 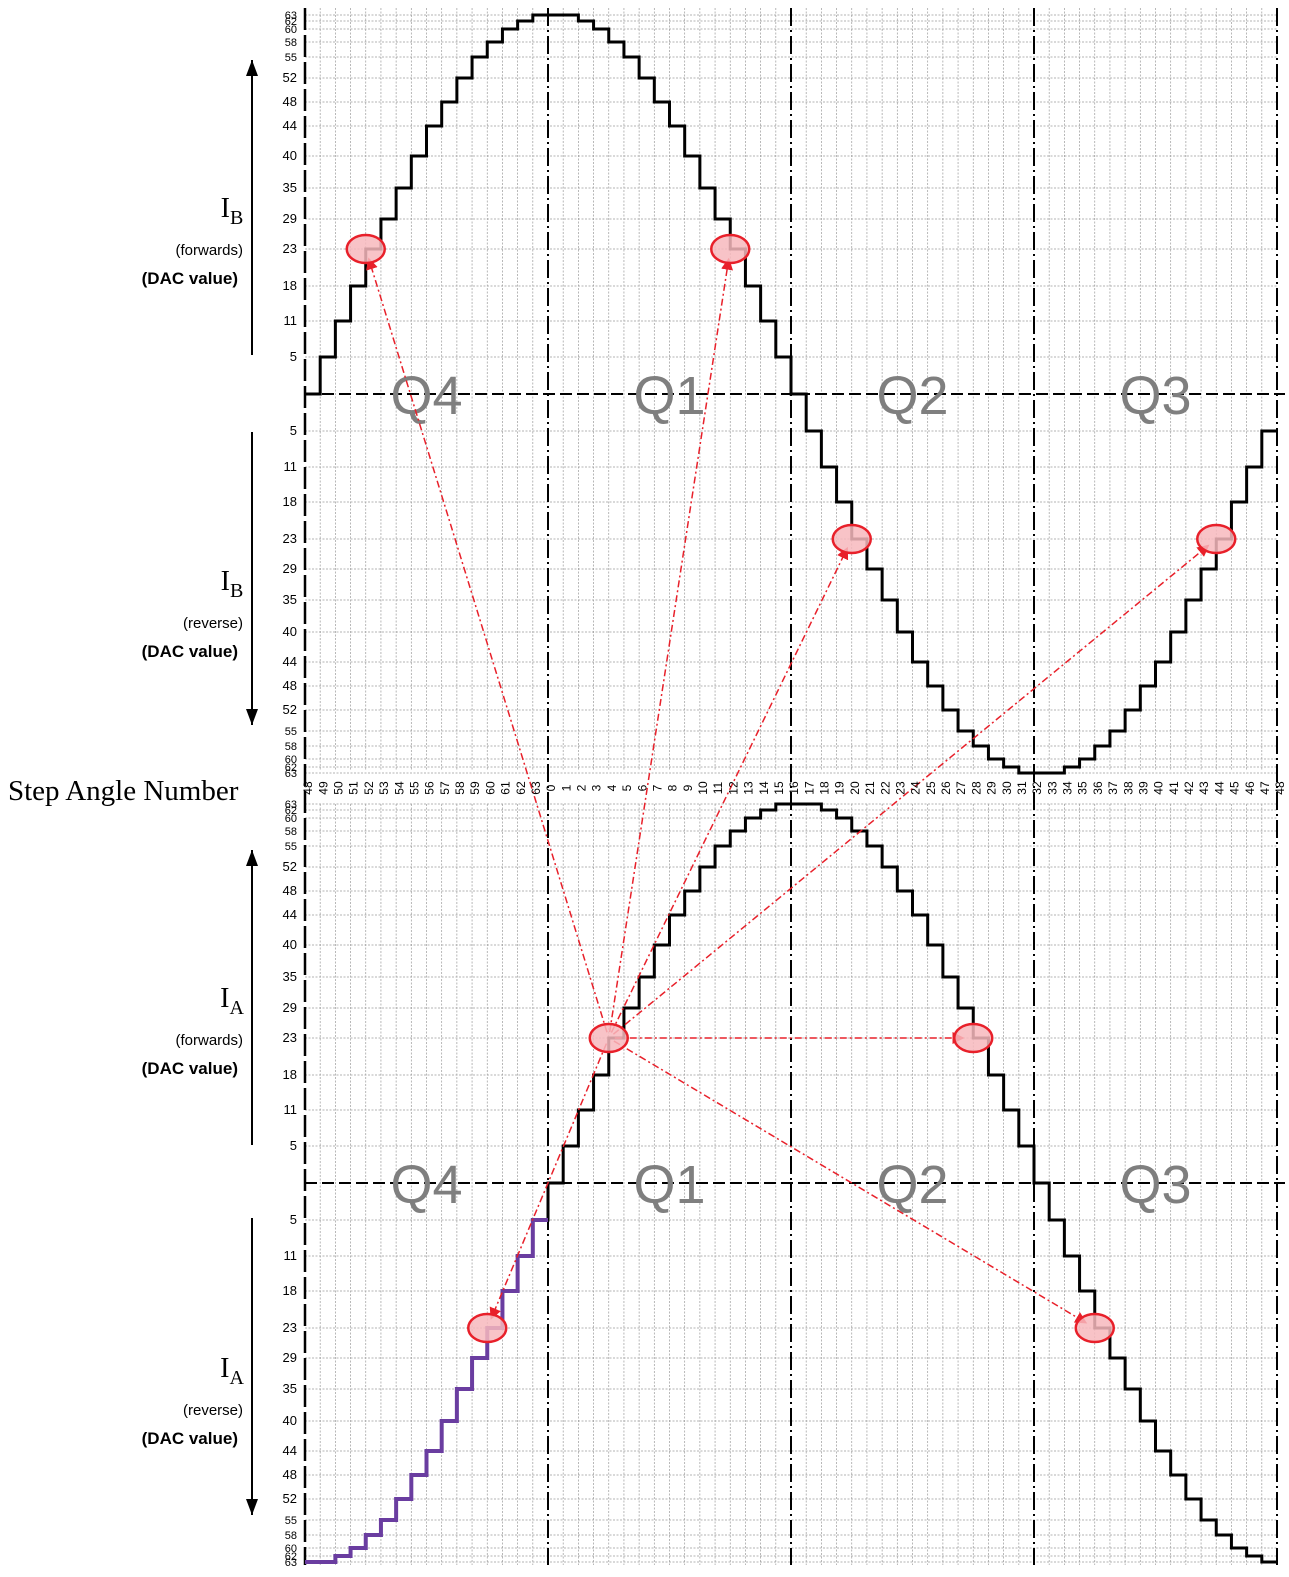 What do you see at coordinates (855, 788) in the screenshot?
I see `step-label: 20` at bounding box center [855, 788].